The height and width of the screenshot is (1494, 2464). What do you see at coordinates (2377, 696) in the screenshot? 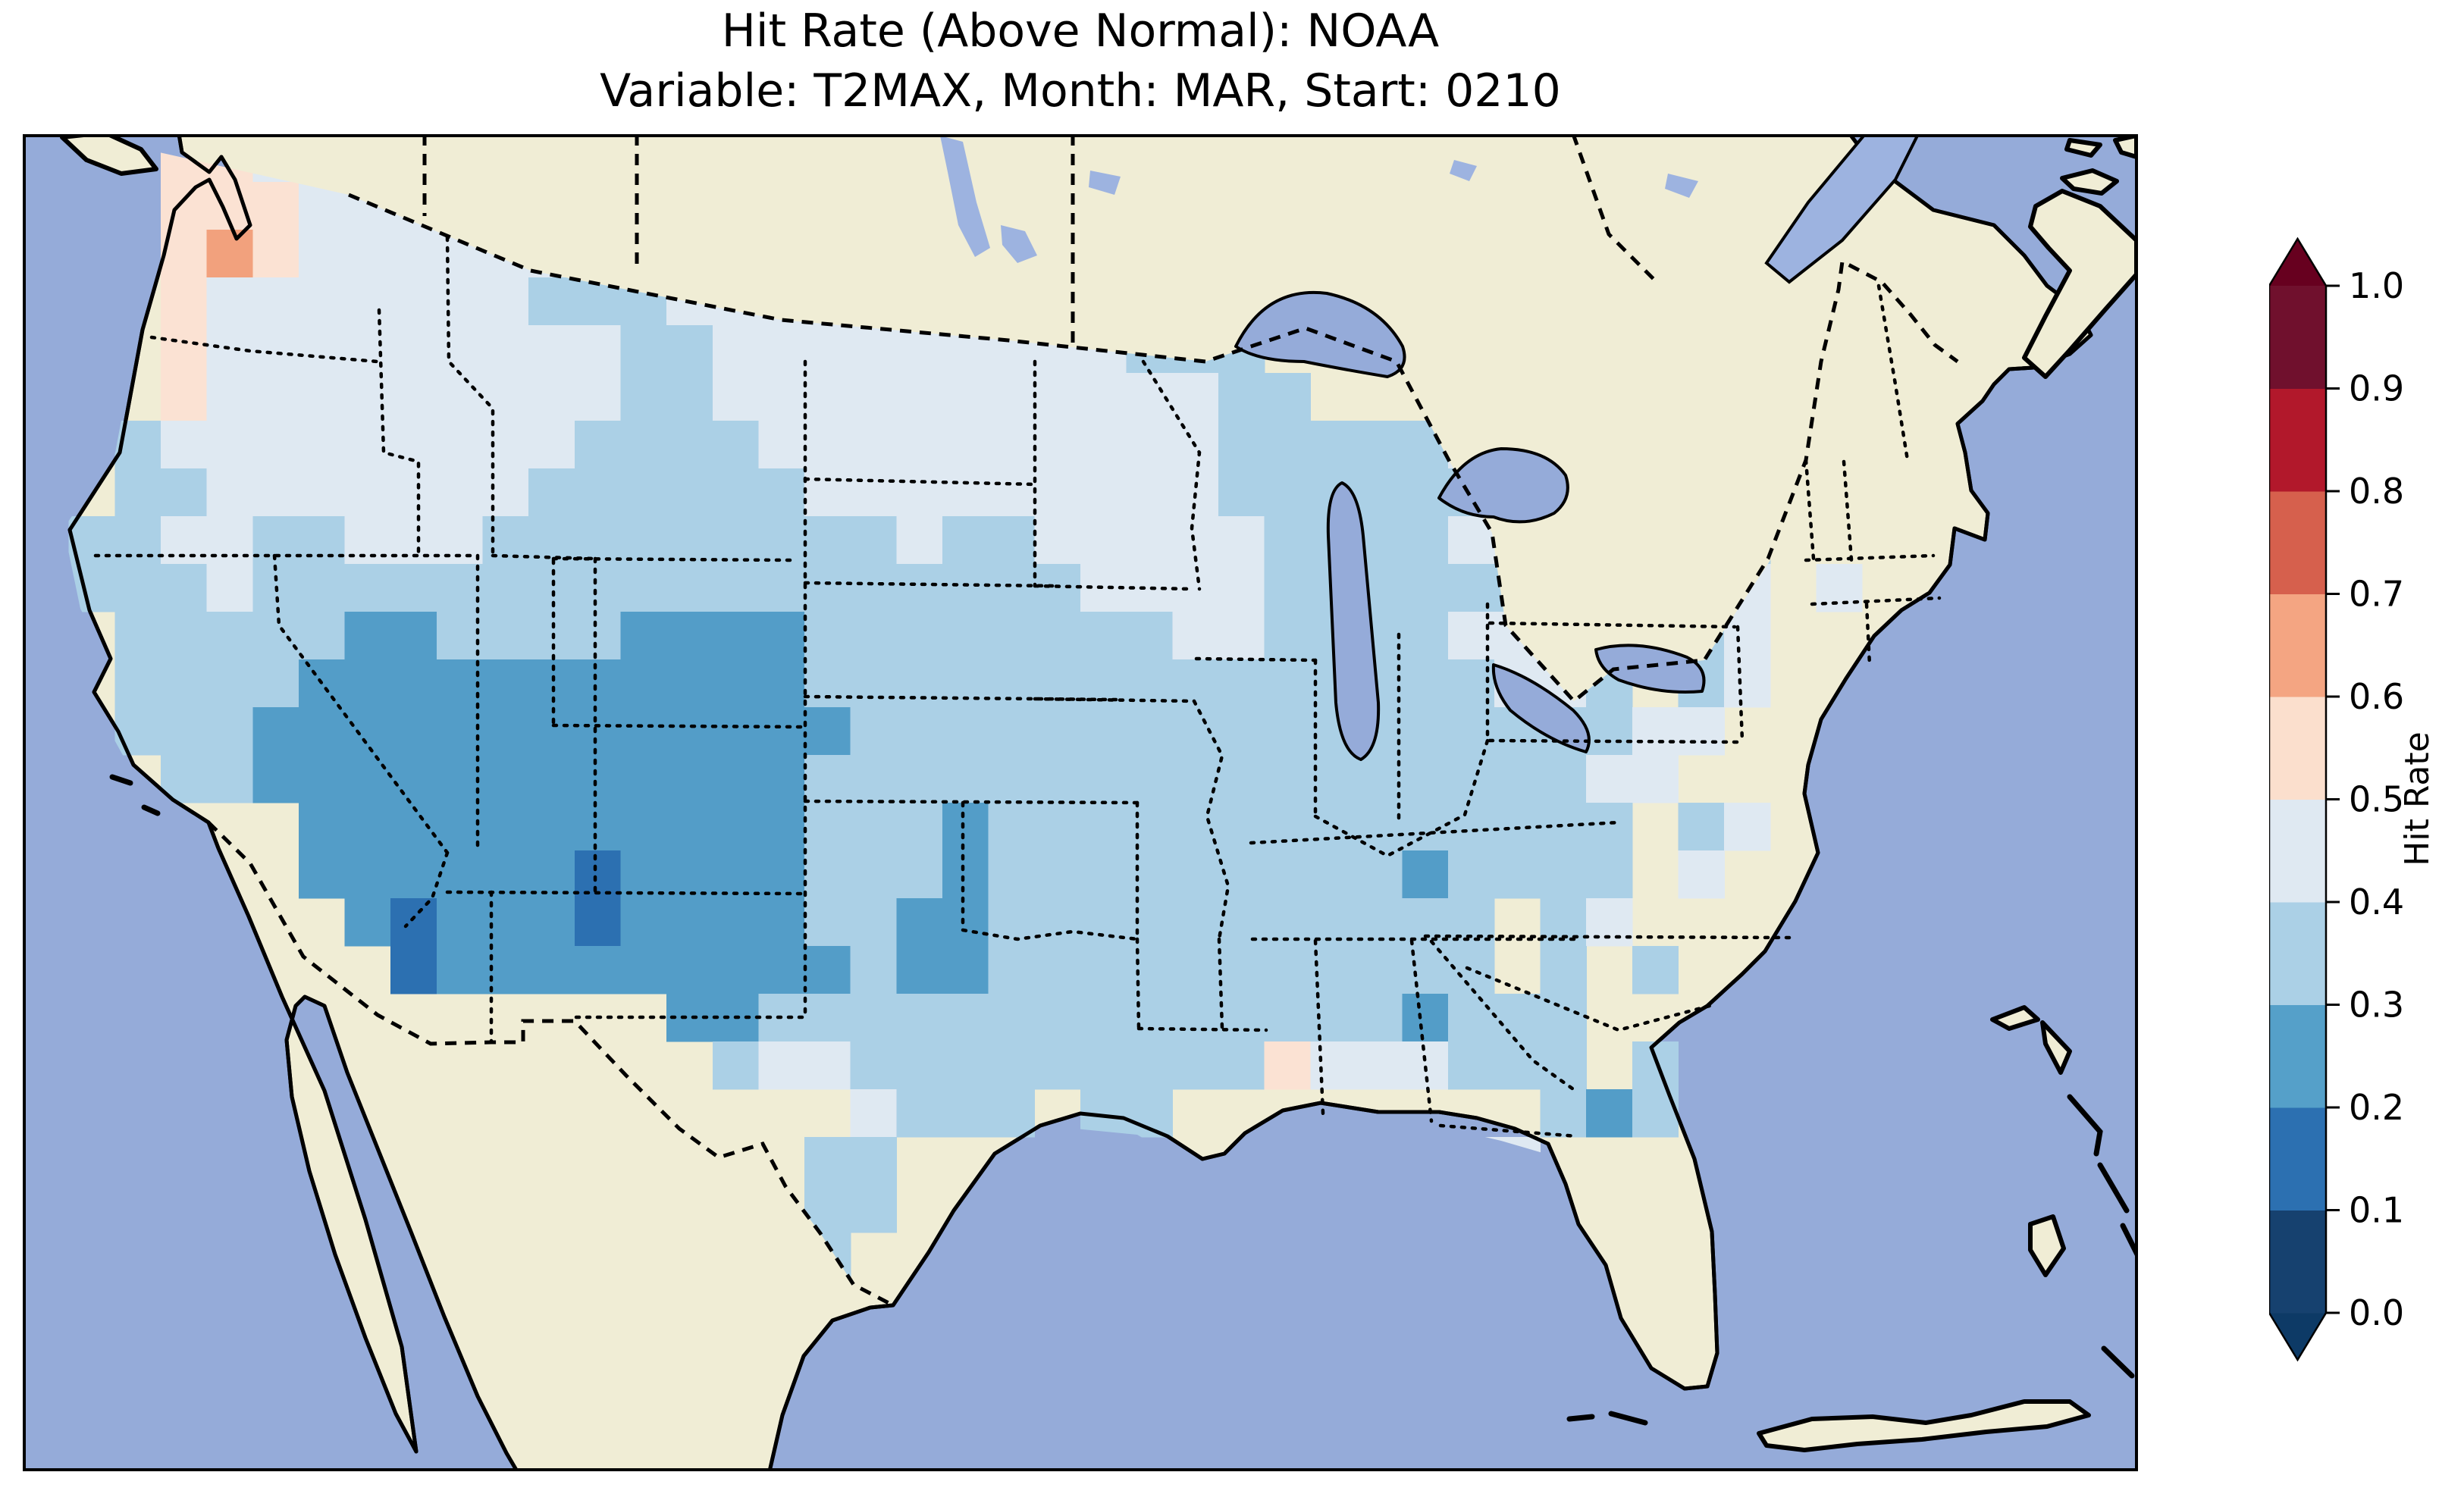
I see `colorbar-tick-label: 0.6` at bounding box center [2377, 696].